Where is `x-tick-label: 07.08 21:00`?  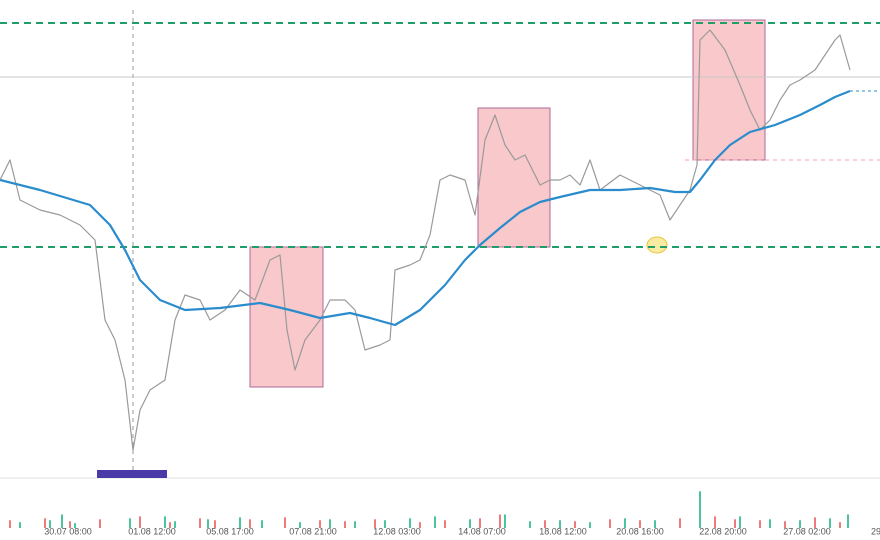 x-tick-label: 07.08 21:00 is located at coordinates (313, 531).